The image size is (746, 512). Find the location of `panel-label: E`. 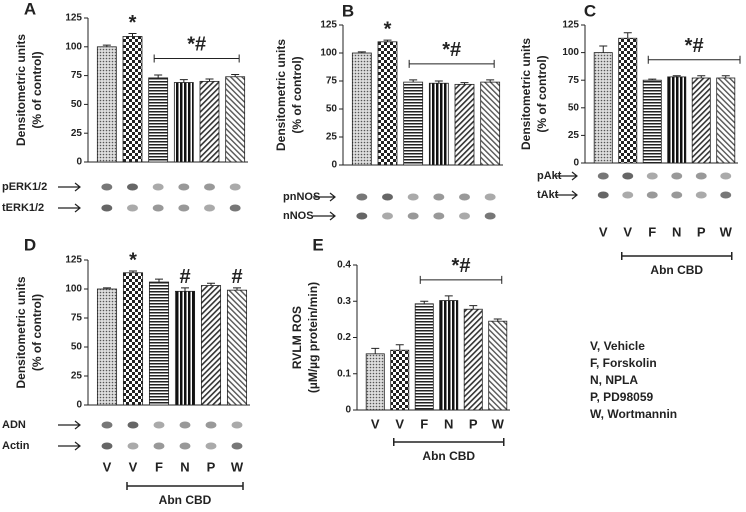

panel-label: E is located at coordinates (317, 244).